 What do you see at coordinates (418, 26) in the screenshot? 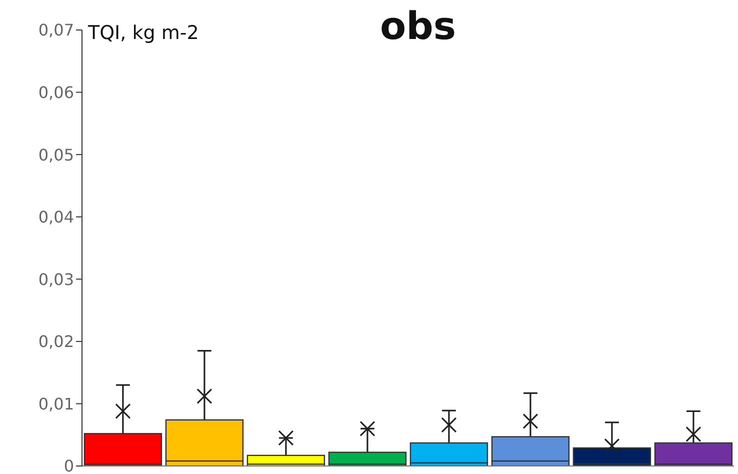
I see `chart-title: obs` at bounding box center [418, 26].